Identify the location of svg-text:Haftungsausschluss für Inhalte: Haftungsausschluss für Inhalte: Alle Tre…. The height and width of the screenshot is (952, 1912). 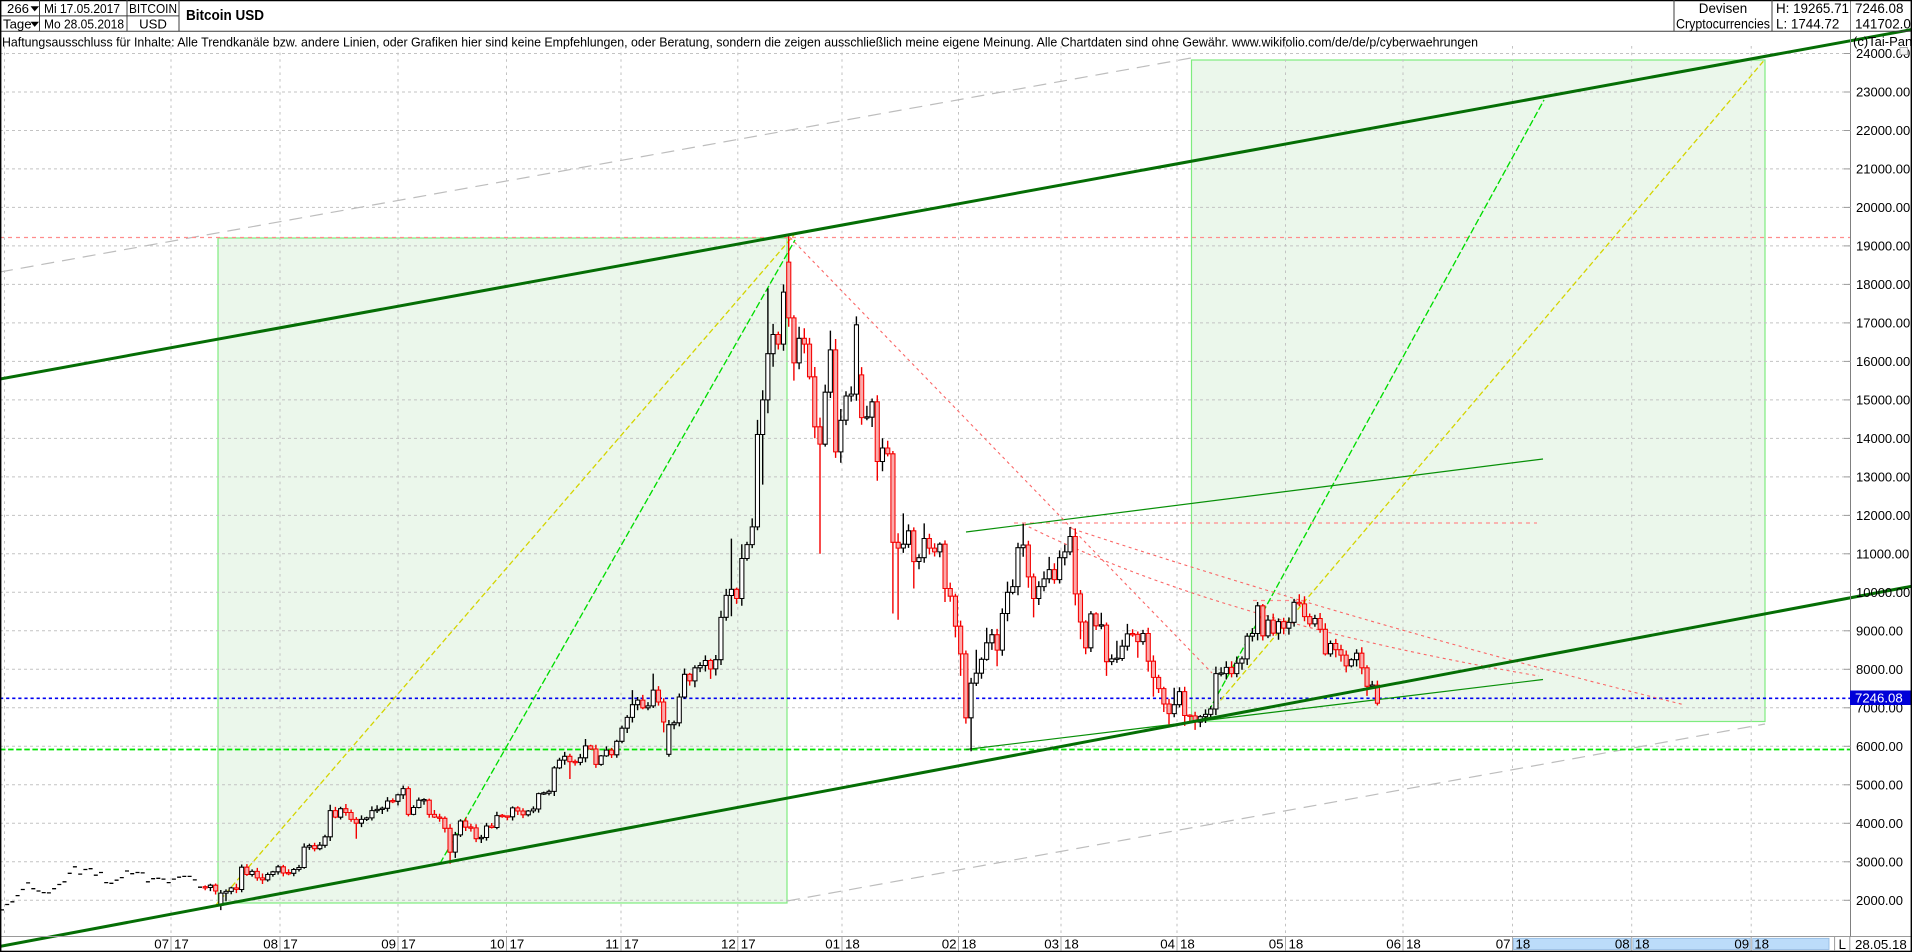
(740, 42).